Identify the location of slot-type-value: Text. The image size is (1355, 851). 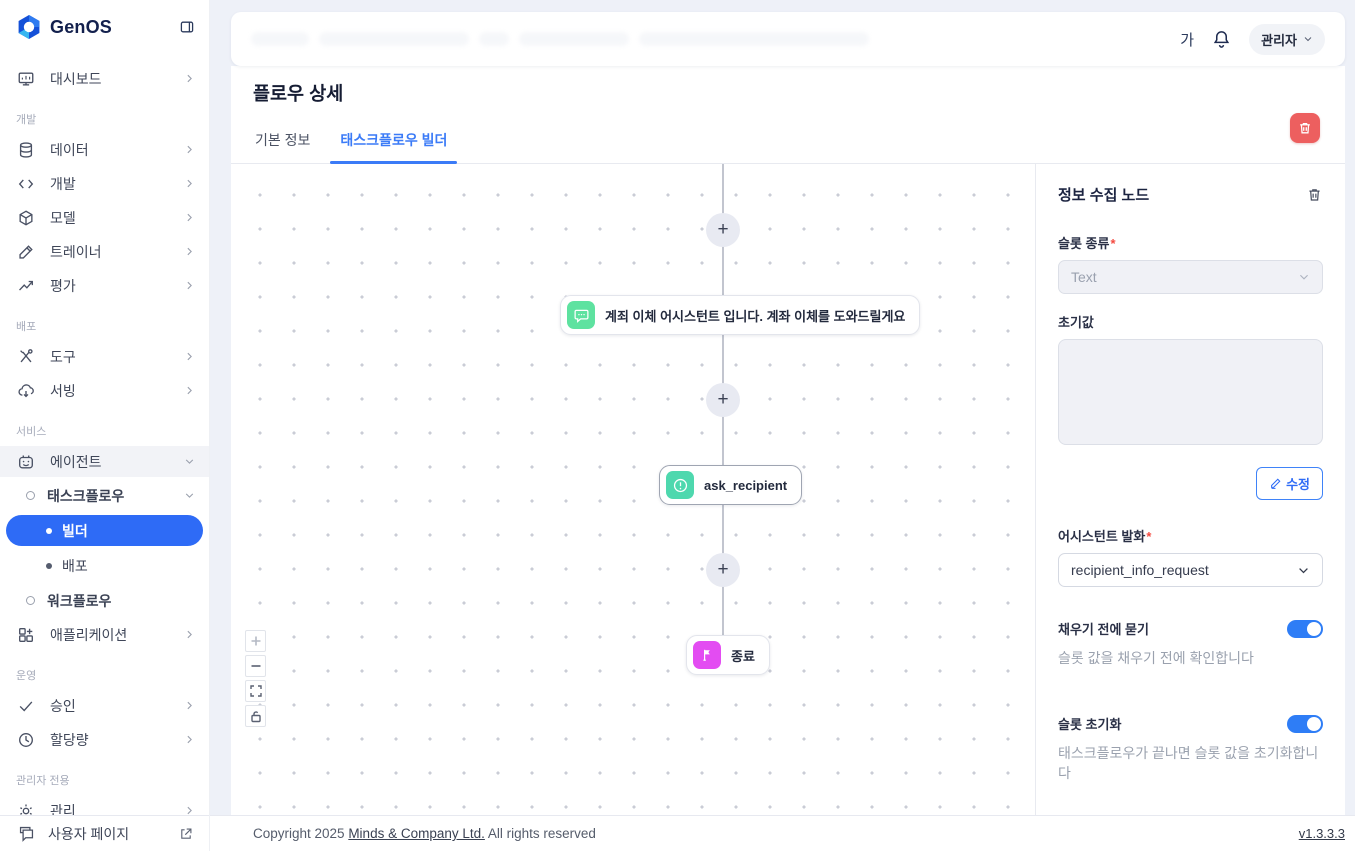
(1084, 277).